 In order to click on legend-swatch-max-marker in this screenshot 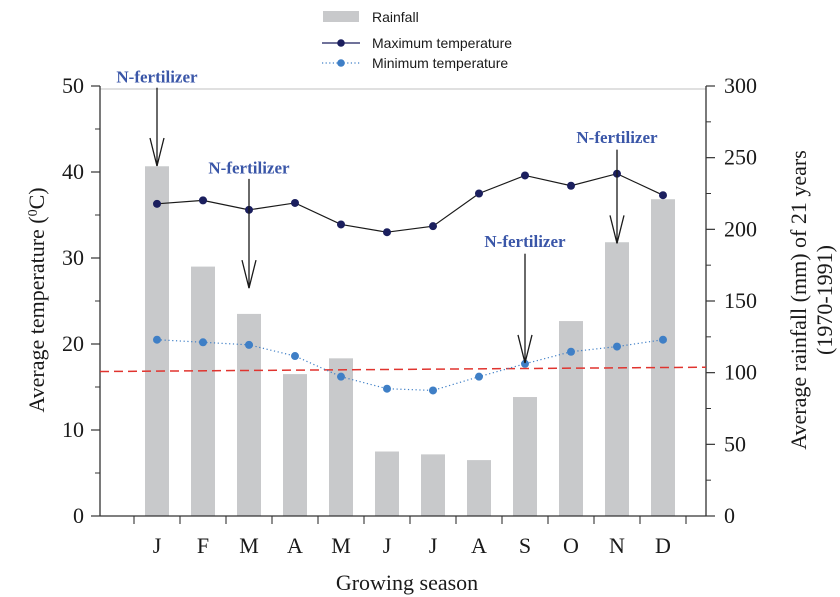, I will do `click(341, 43)`.